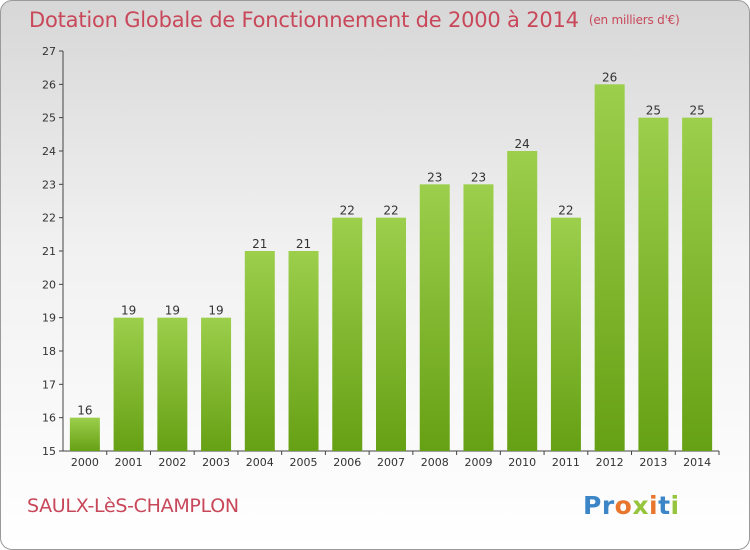  Describe the element at coordinates (216, 462) in the screenshot. I see `x-tick-label: 2003` at that location.